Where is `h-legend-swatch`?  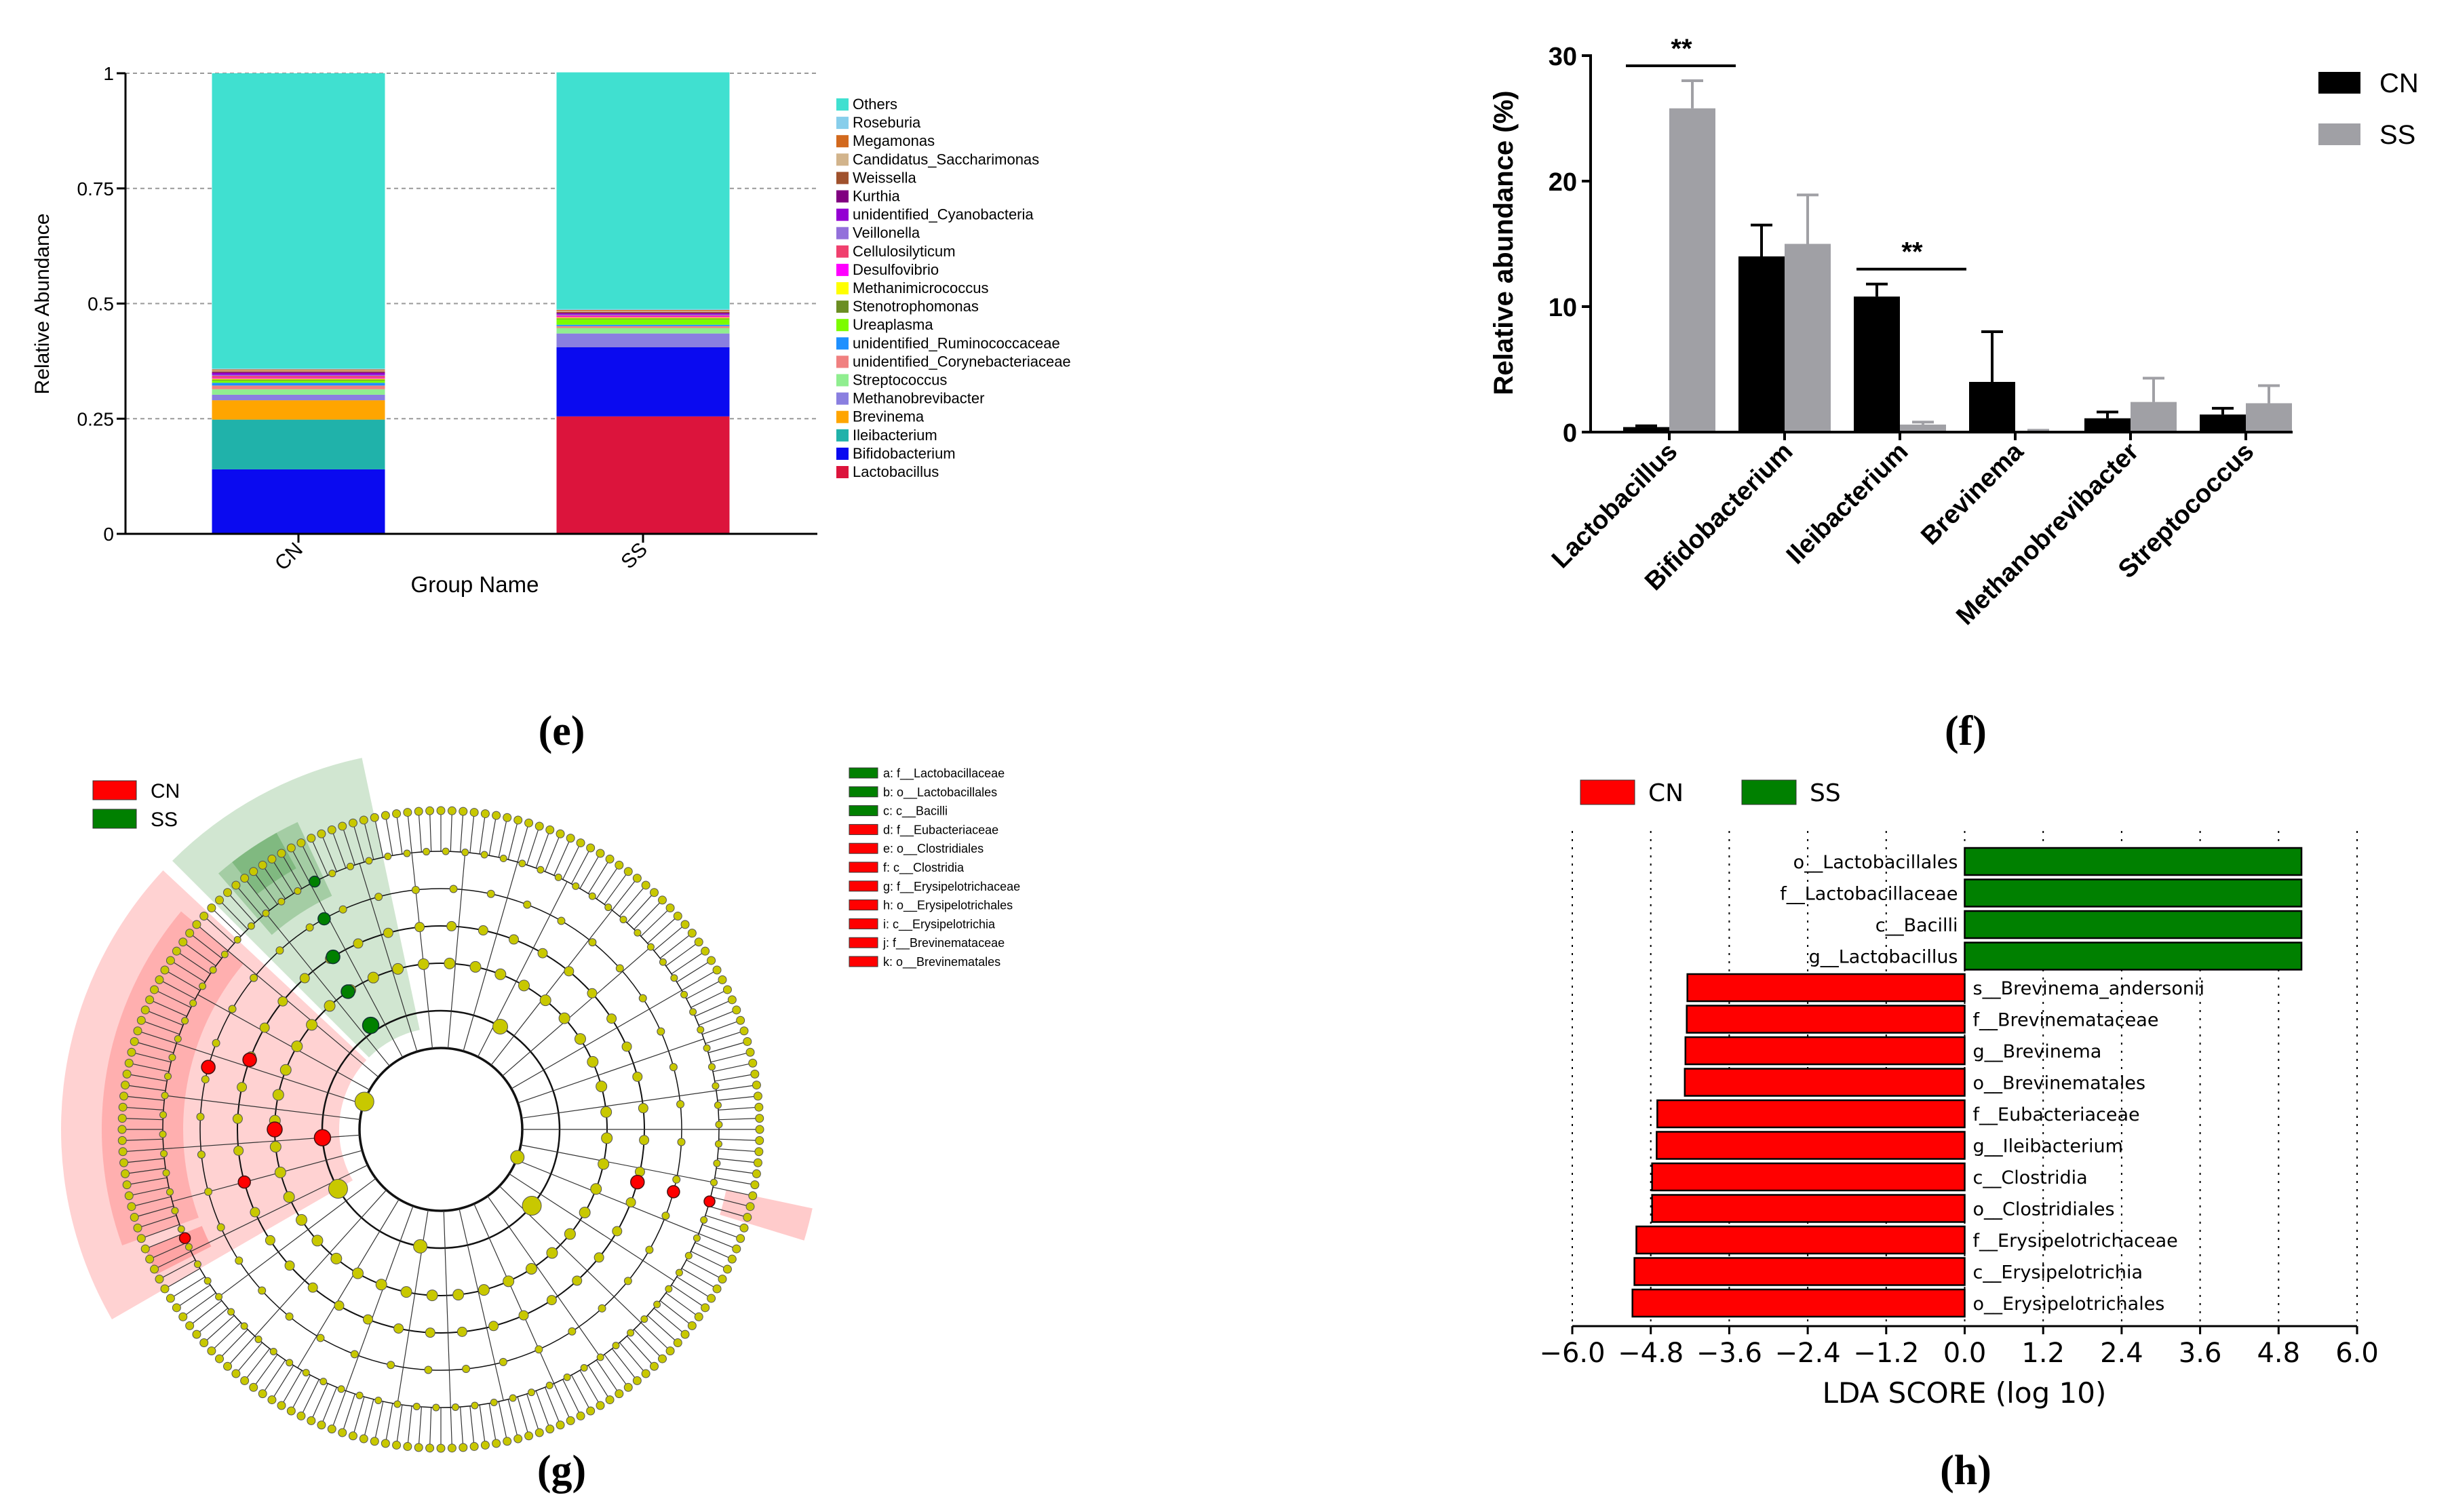
h-legend-swatch is located at coordinates (1769, 792).